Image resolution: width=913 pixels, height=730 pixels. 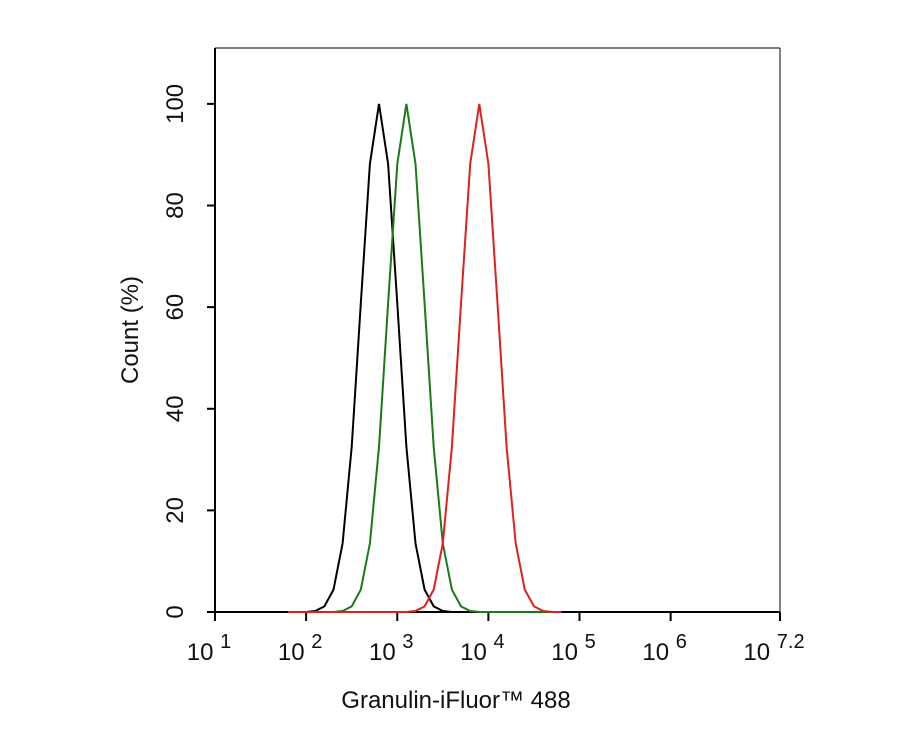 I want to click on x-tick-label: 10 4, so click(x=482, y=648).